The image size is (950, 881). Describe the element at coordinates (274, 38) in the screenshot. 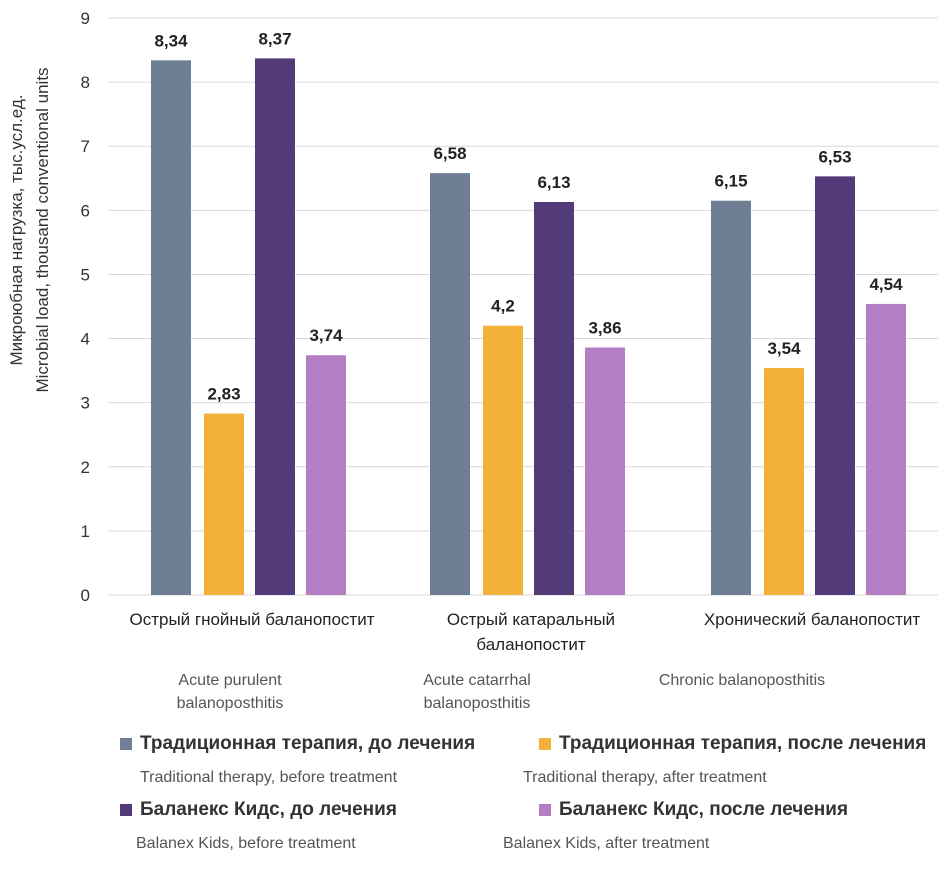

I see `data-label: 8,37` at that location.